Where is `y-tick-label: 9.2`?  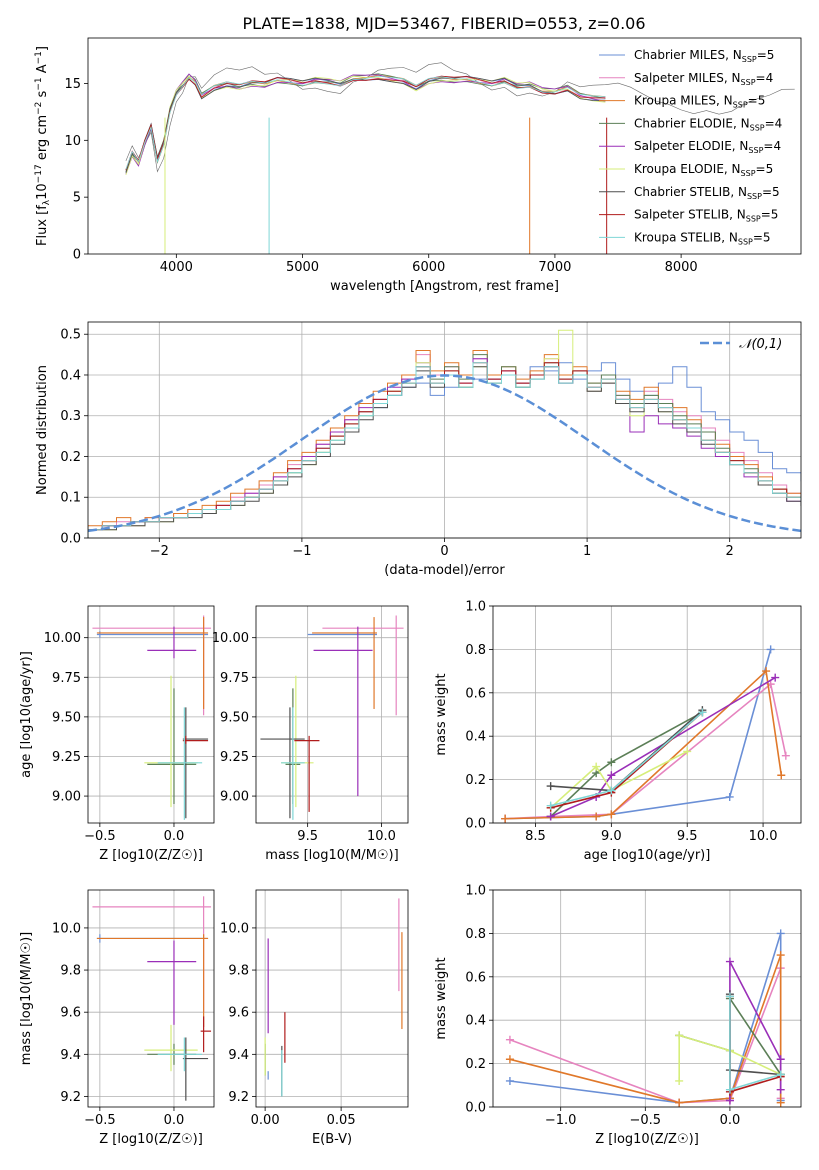 y-tick-label: 9.2 is located at coordinates (238, 1097).